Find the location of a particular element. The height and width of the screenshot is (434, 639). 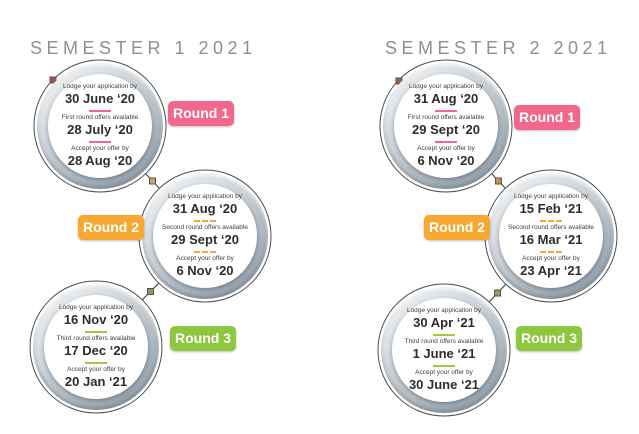

entry-date: 28 July ‘20 is located at coordinates (100, 130).